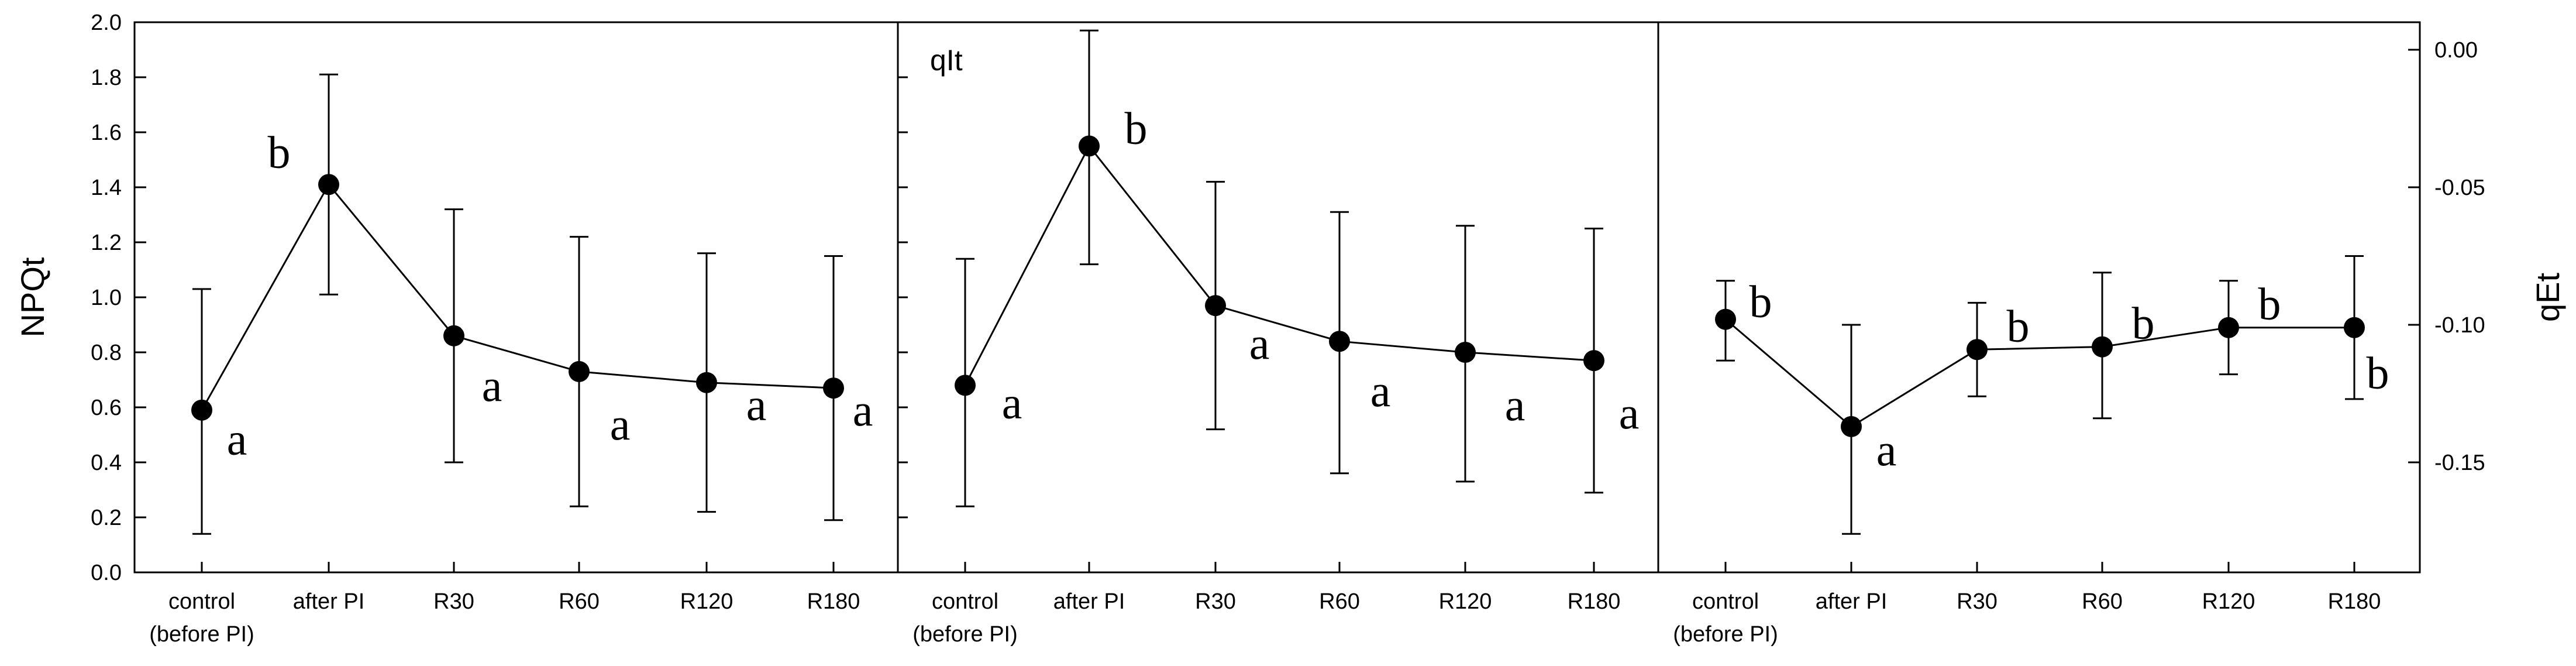  I want to click on y-tick-label: 1.2, so click(106, 243).